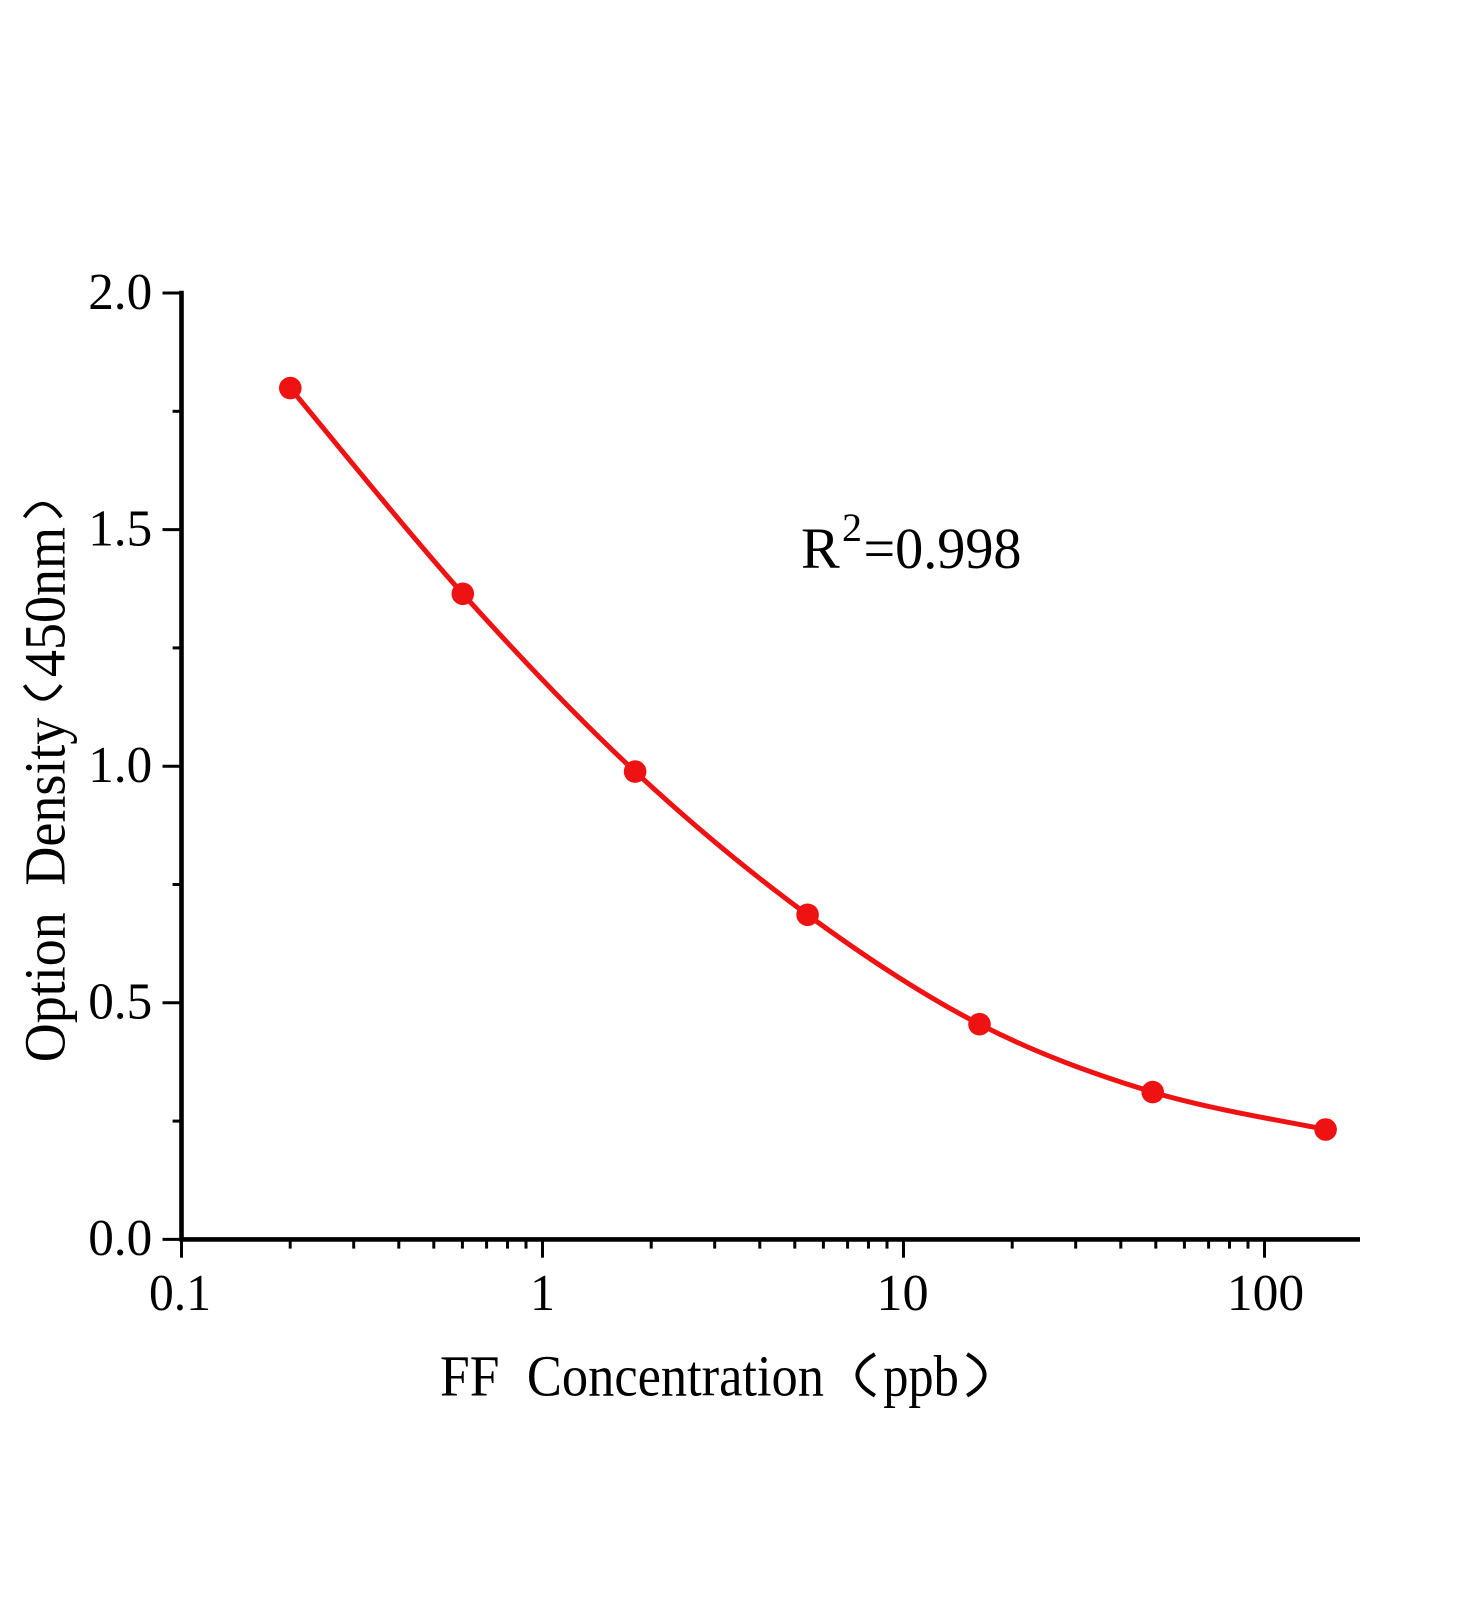 This screenshot has height=1600, width=1472. Describe the element at coordinates (943, 548) in the screenshot. I see `svg-text: =0.998` at that location.